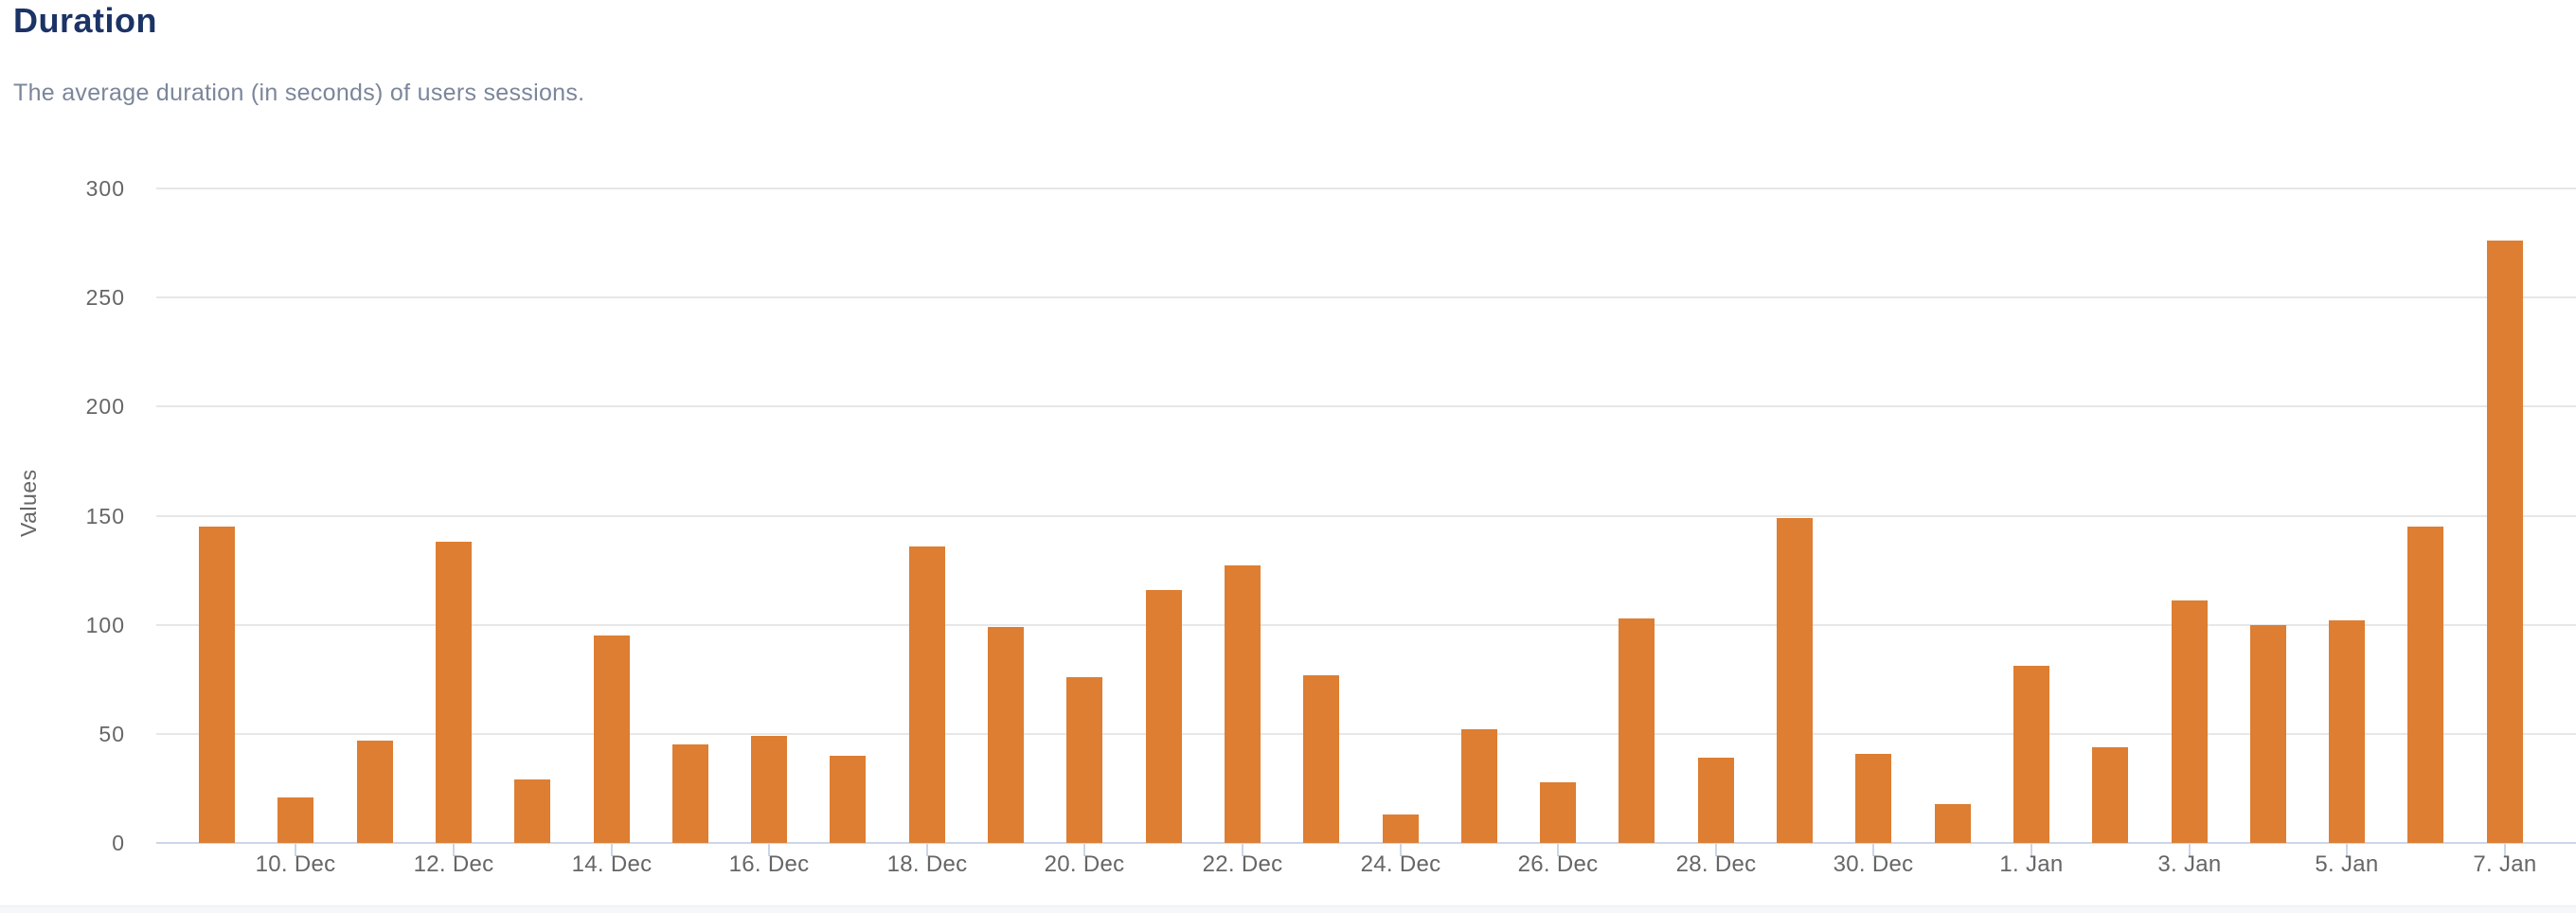  Describe the element at coordinates (85, 20) in the screenshot. I see `chart-title: Duration` at that location.